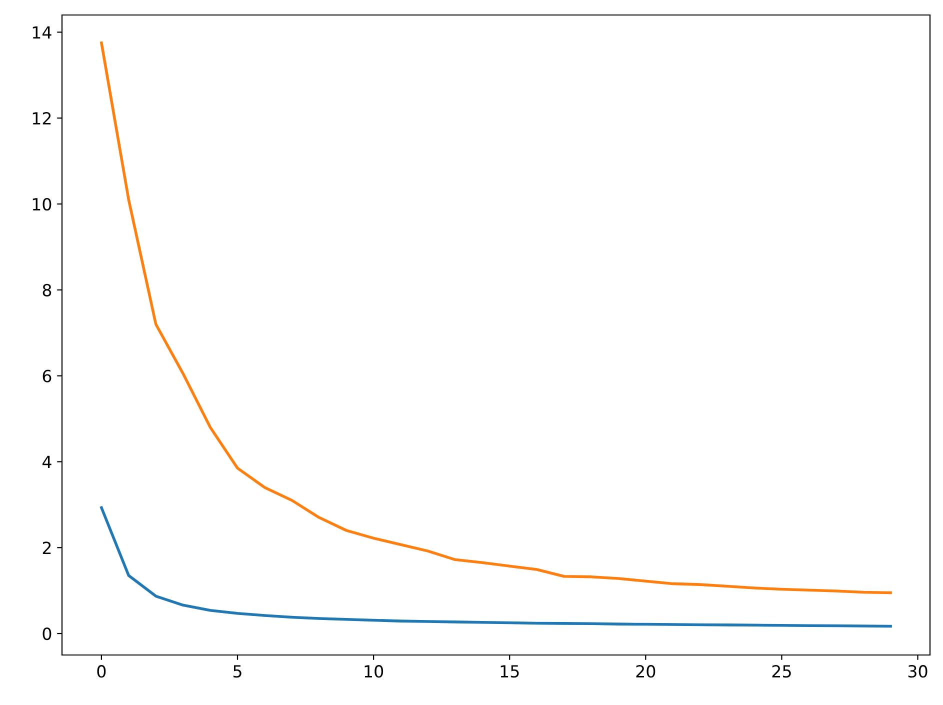 The height and width of the screenshot is (705, 943). What do you see at coordinates (47, 462) in the screenshot?
I see `y-tick-label: 4` at bounding box center [47, 462].